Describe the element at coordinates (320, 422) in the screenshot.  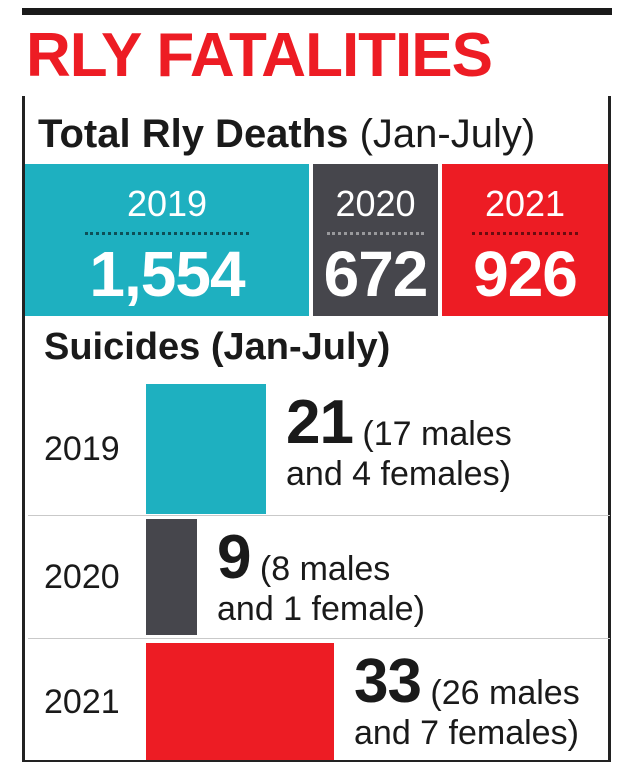
I see `suicide-count: 21` at that location.